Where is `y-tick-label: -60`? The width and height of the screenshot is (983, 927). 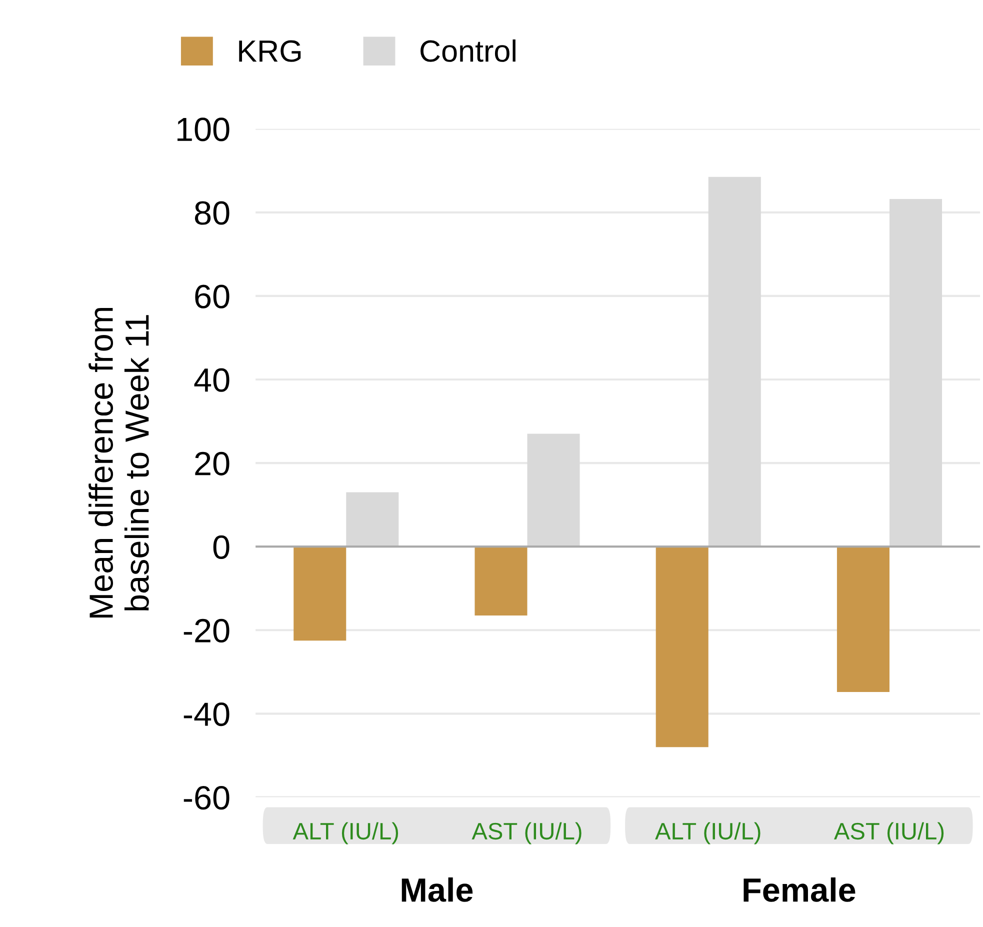 y-tick-label: -60 is located at coordinates (207, 798).